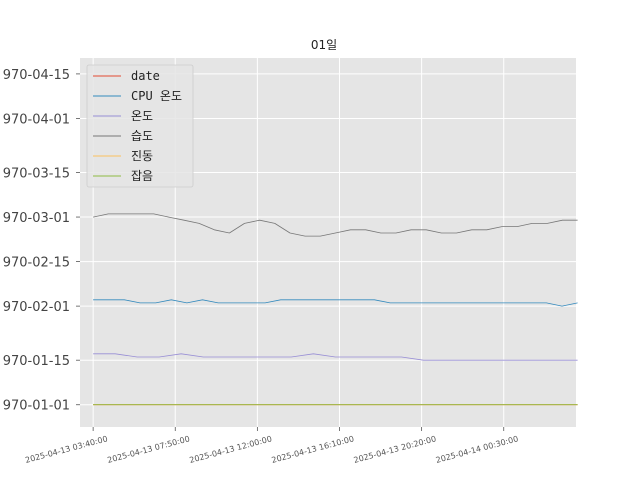  I want to click on y-tick-label: 970-02-01, so click(36, 307).